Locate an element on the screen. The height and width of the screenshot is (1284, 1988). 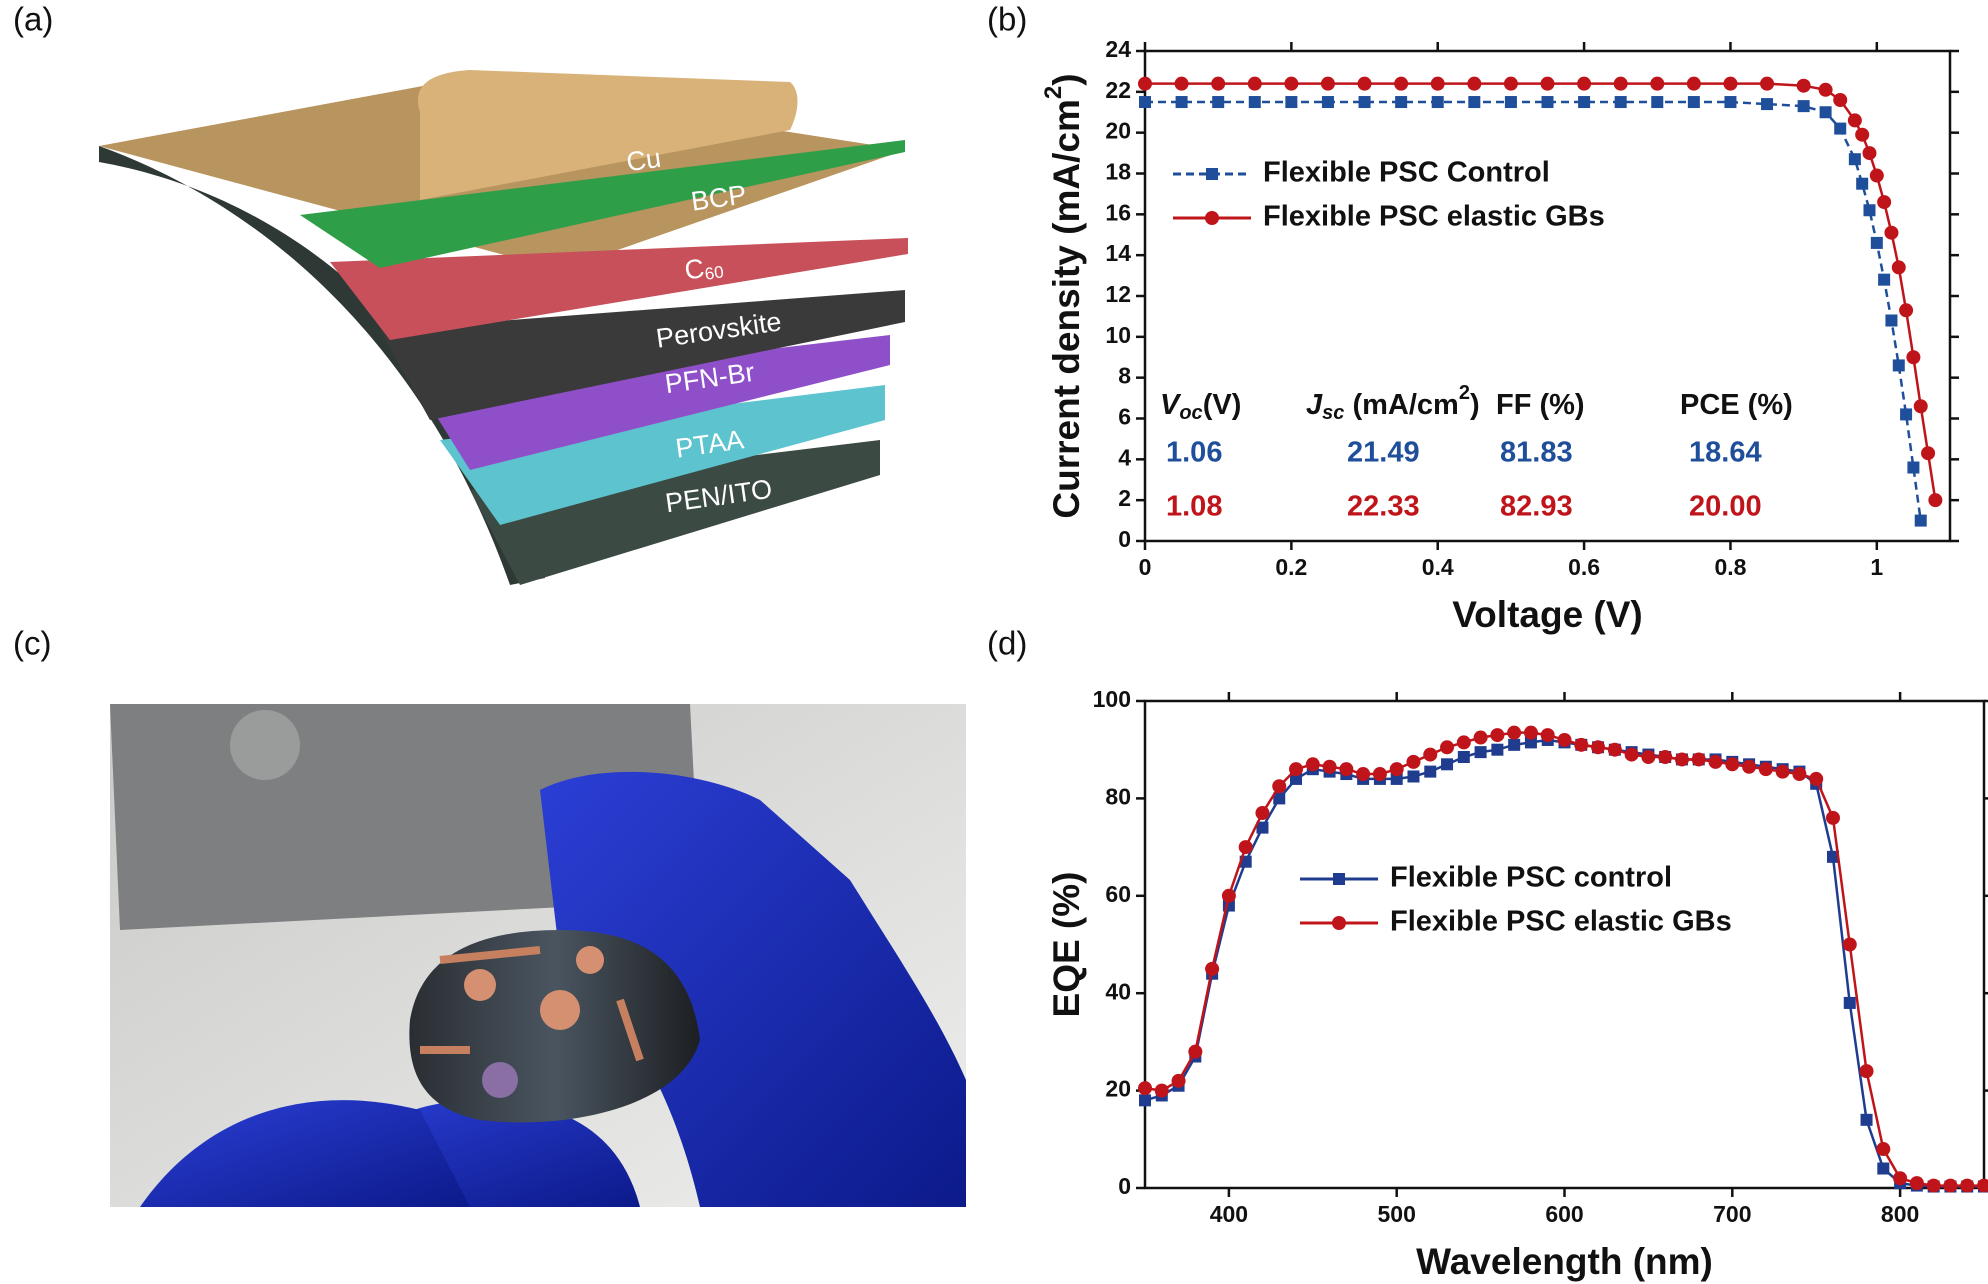
layer-label-text: C is located at coordinates (694, 269).